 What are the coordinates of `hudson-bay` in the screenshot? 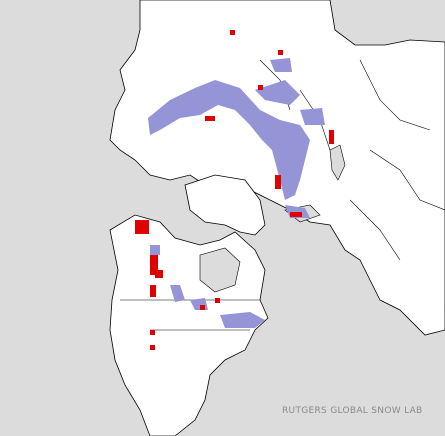 It's located at (220, 270).